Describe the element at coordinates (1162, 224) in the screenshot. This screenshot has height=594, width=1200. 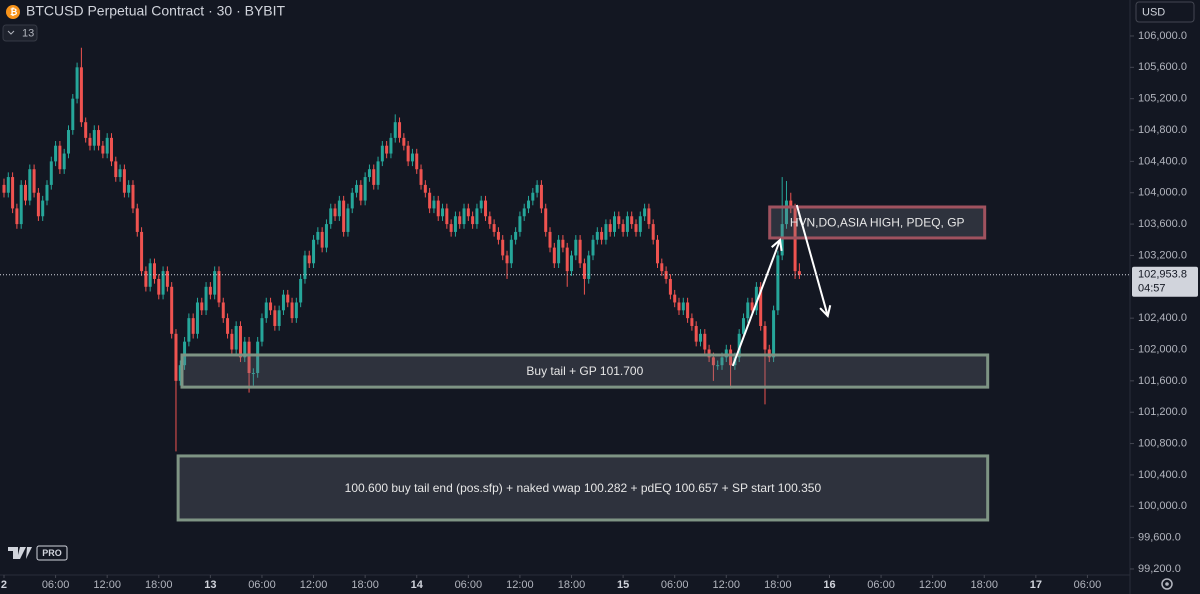
I see `y-tick-label: 103,600.0` at that location.